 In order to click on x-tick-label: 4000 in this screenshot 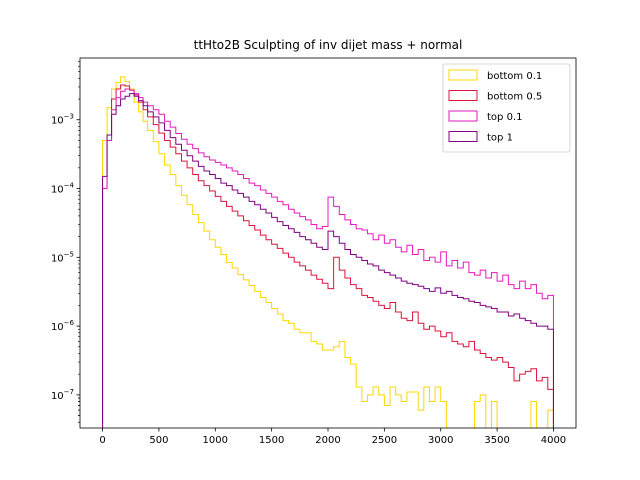, I will do `click(553, 440)`.